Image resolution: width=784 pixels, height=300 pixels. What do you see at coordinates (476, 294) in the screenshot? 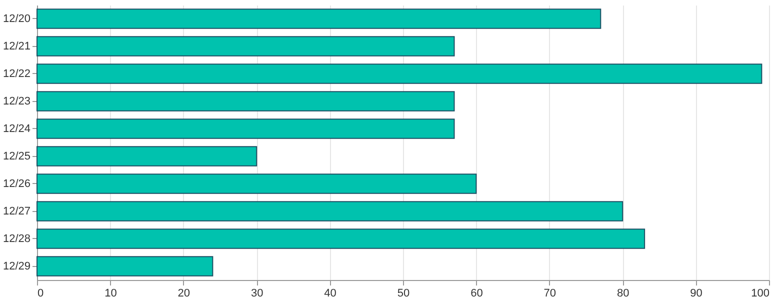
I see `x-tick-label: 60` at bounding box center [476, 294].